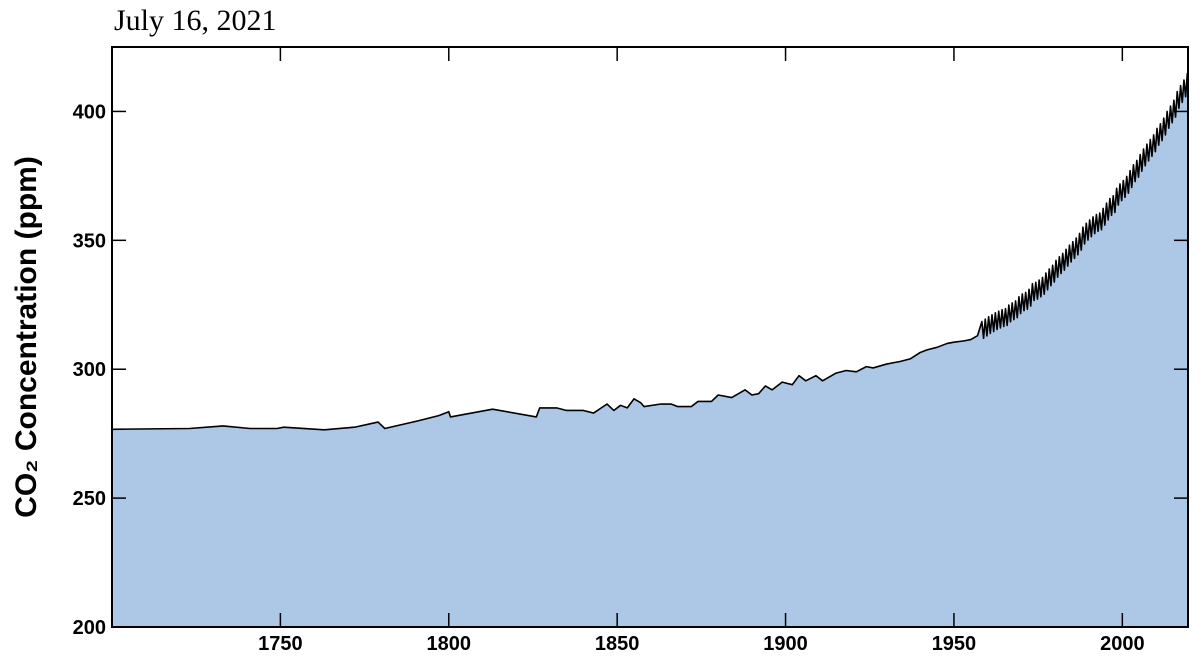  What do you see at coordinates (26, 337) in the screenshot?
I see `y-axis-label: CO₂ Concentration (ppm)` at bounding box center [26, 337].